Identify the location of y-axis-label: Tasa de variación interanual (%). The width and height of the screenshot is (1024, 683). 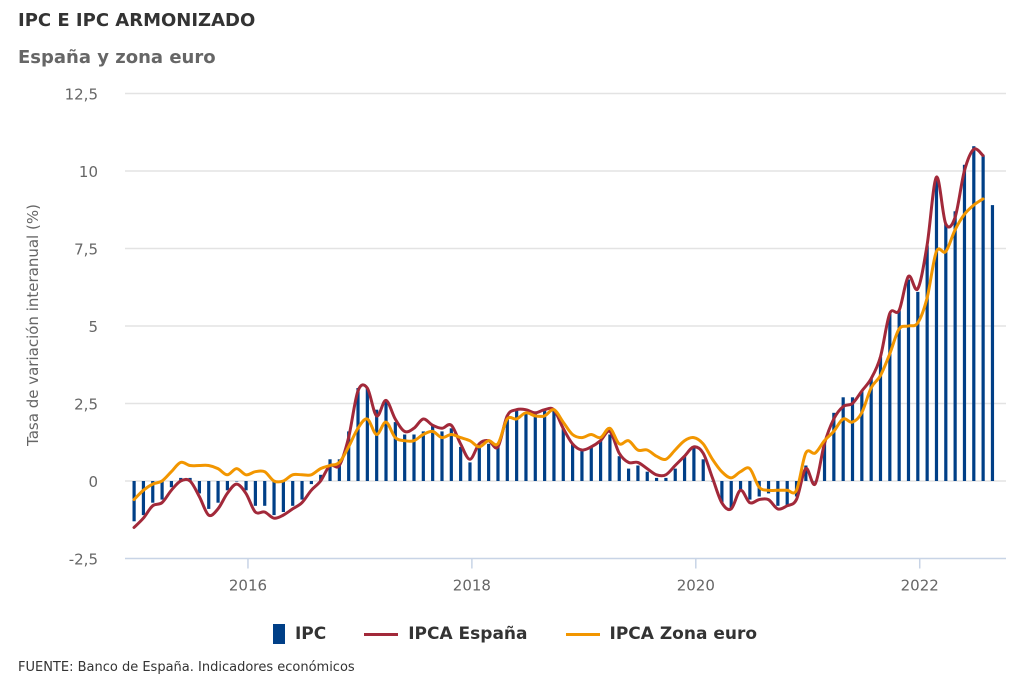
(33, 325).